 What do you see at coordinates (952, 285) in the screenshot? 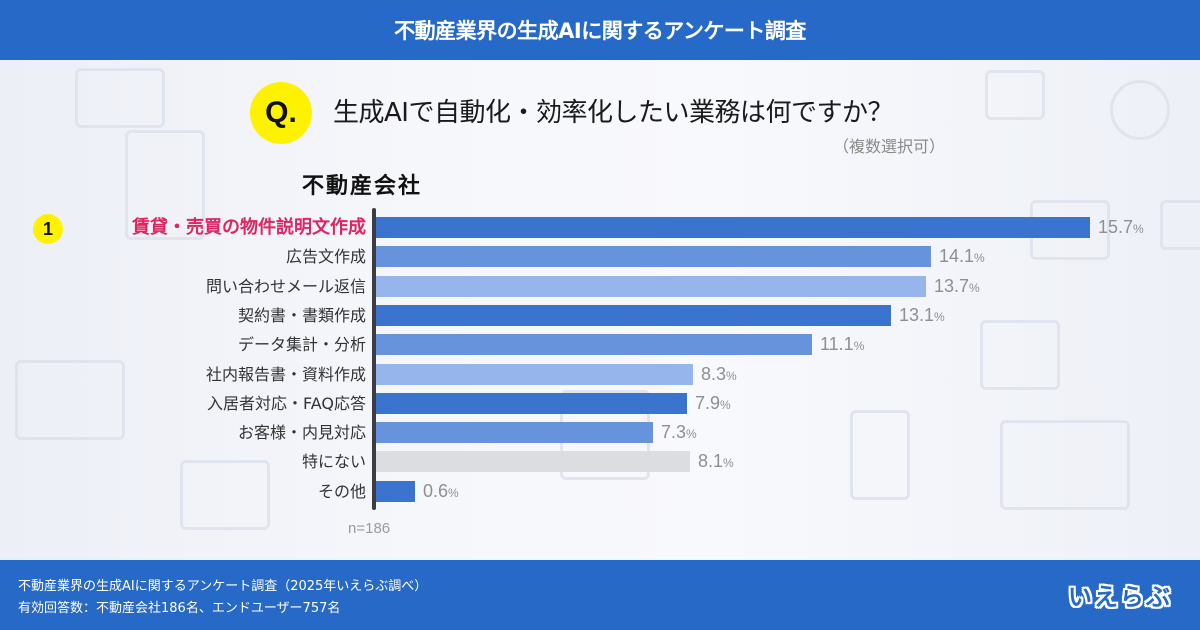
I see `value-number: 13.7` at bounding box center [952, 285].